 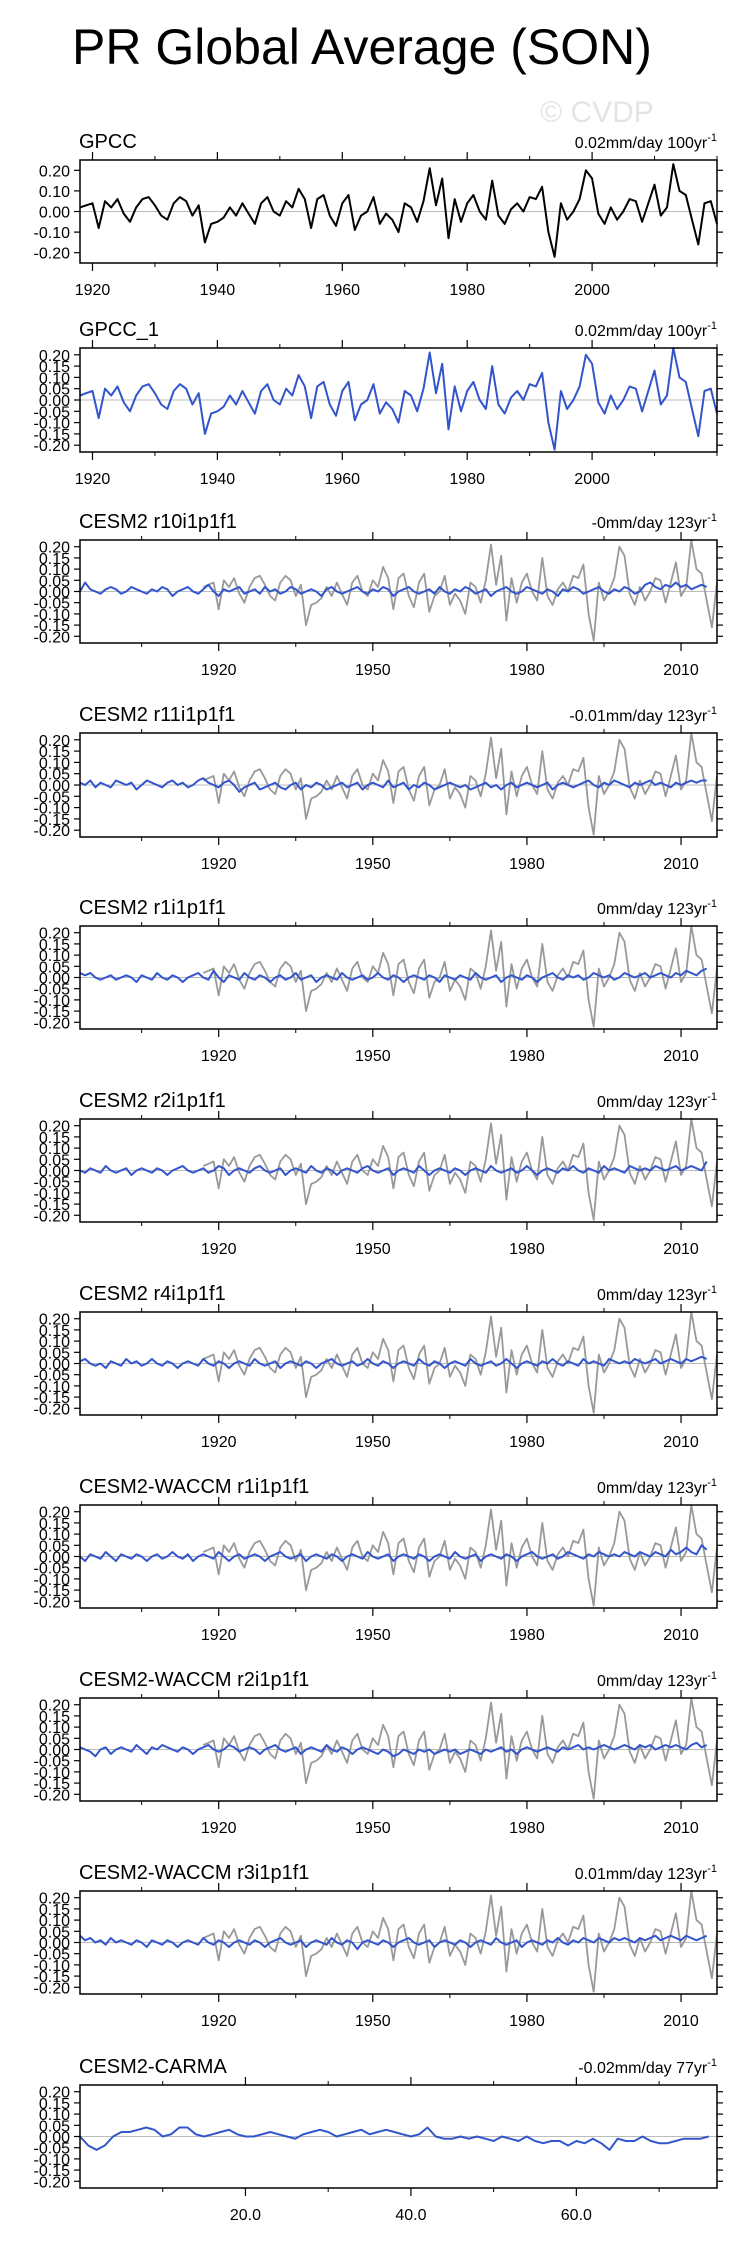 I want to click on page-title: PR Global Average (SON), so click(x=362, y=47).